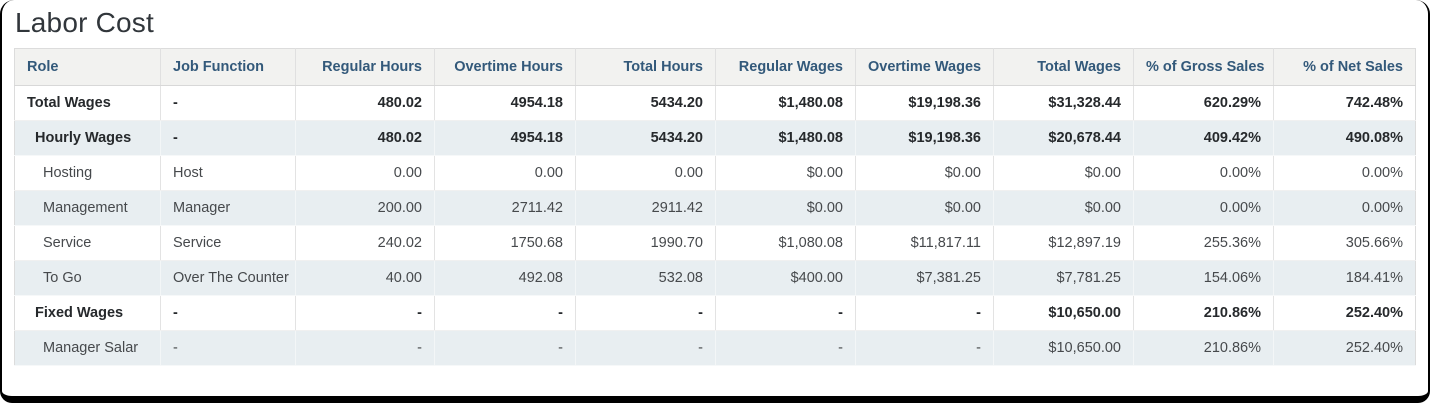 The height and width of the screenshot is (403, 1430). Describe the element at coordinates (365, 208) in the screenshot. I see `cell: 200.00` at that location.